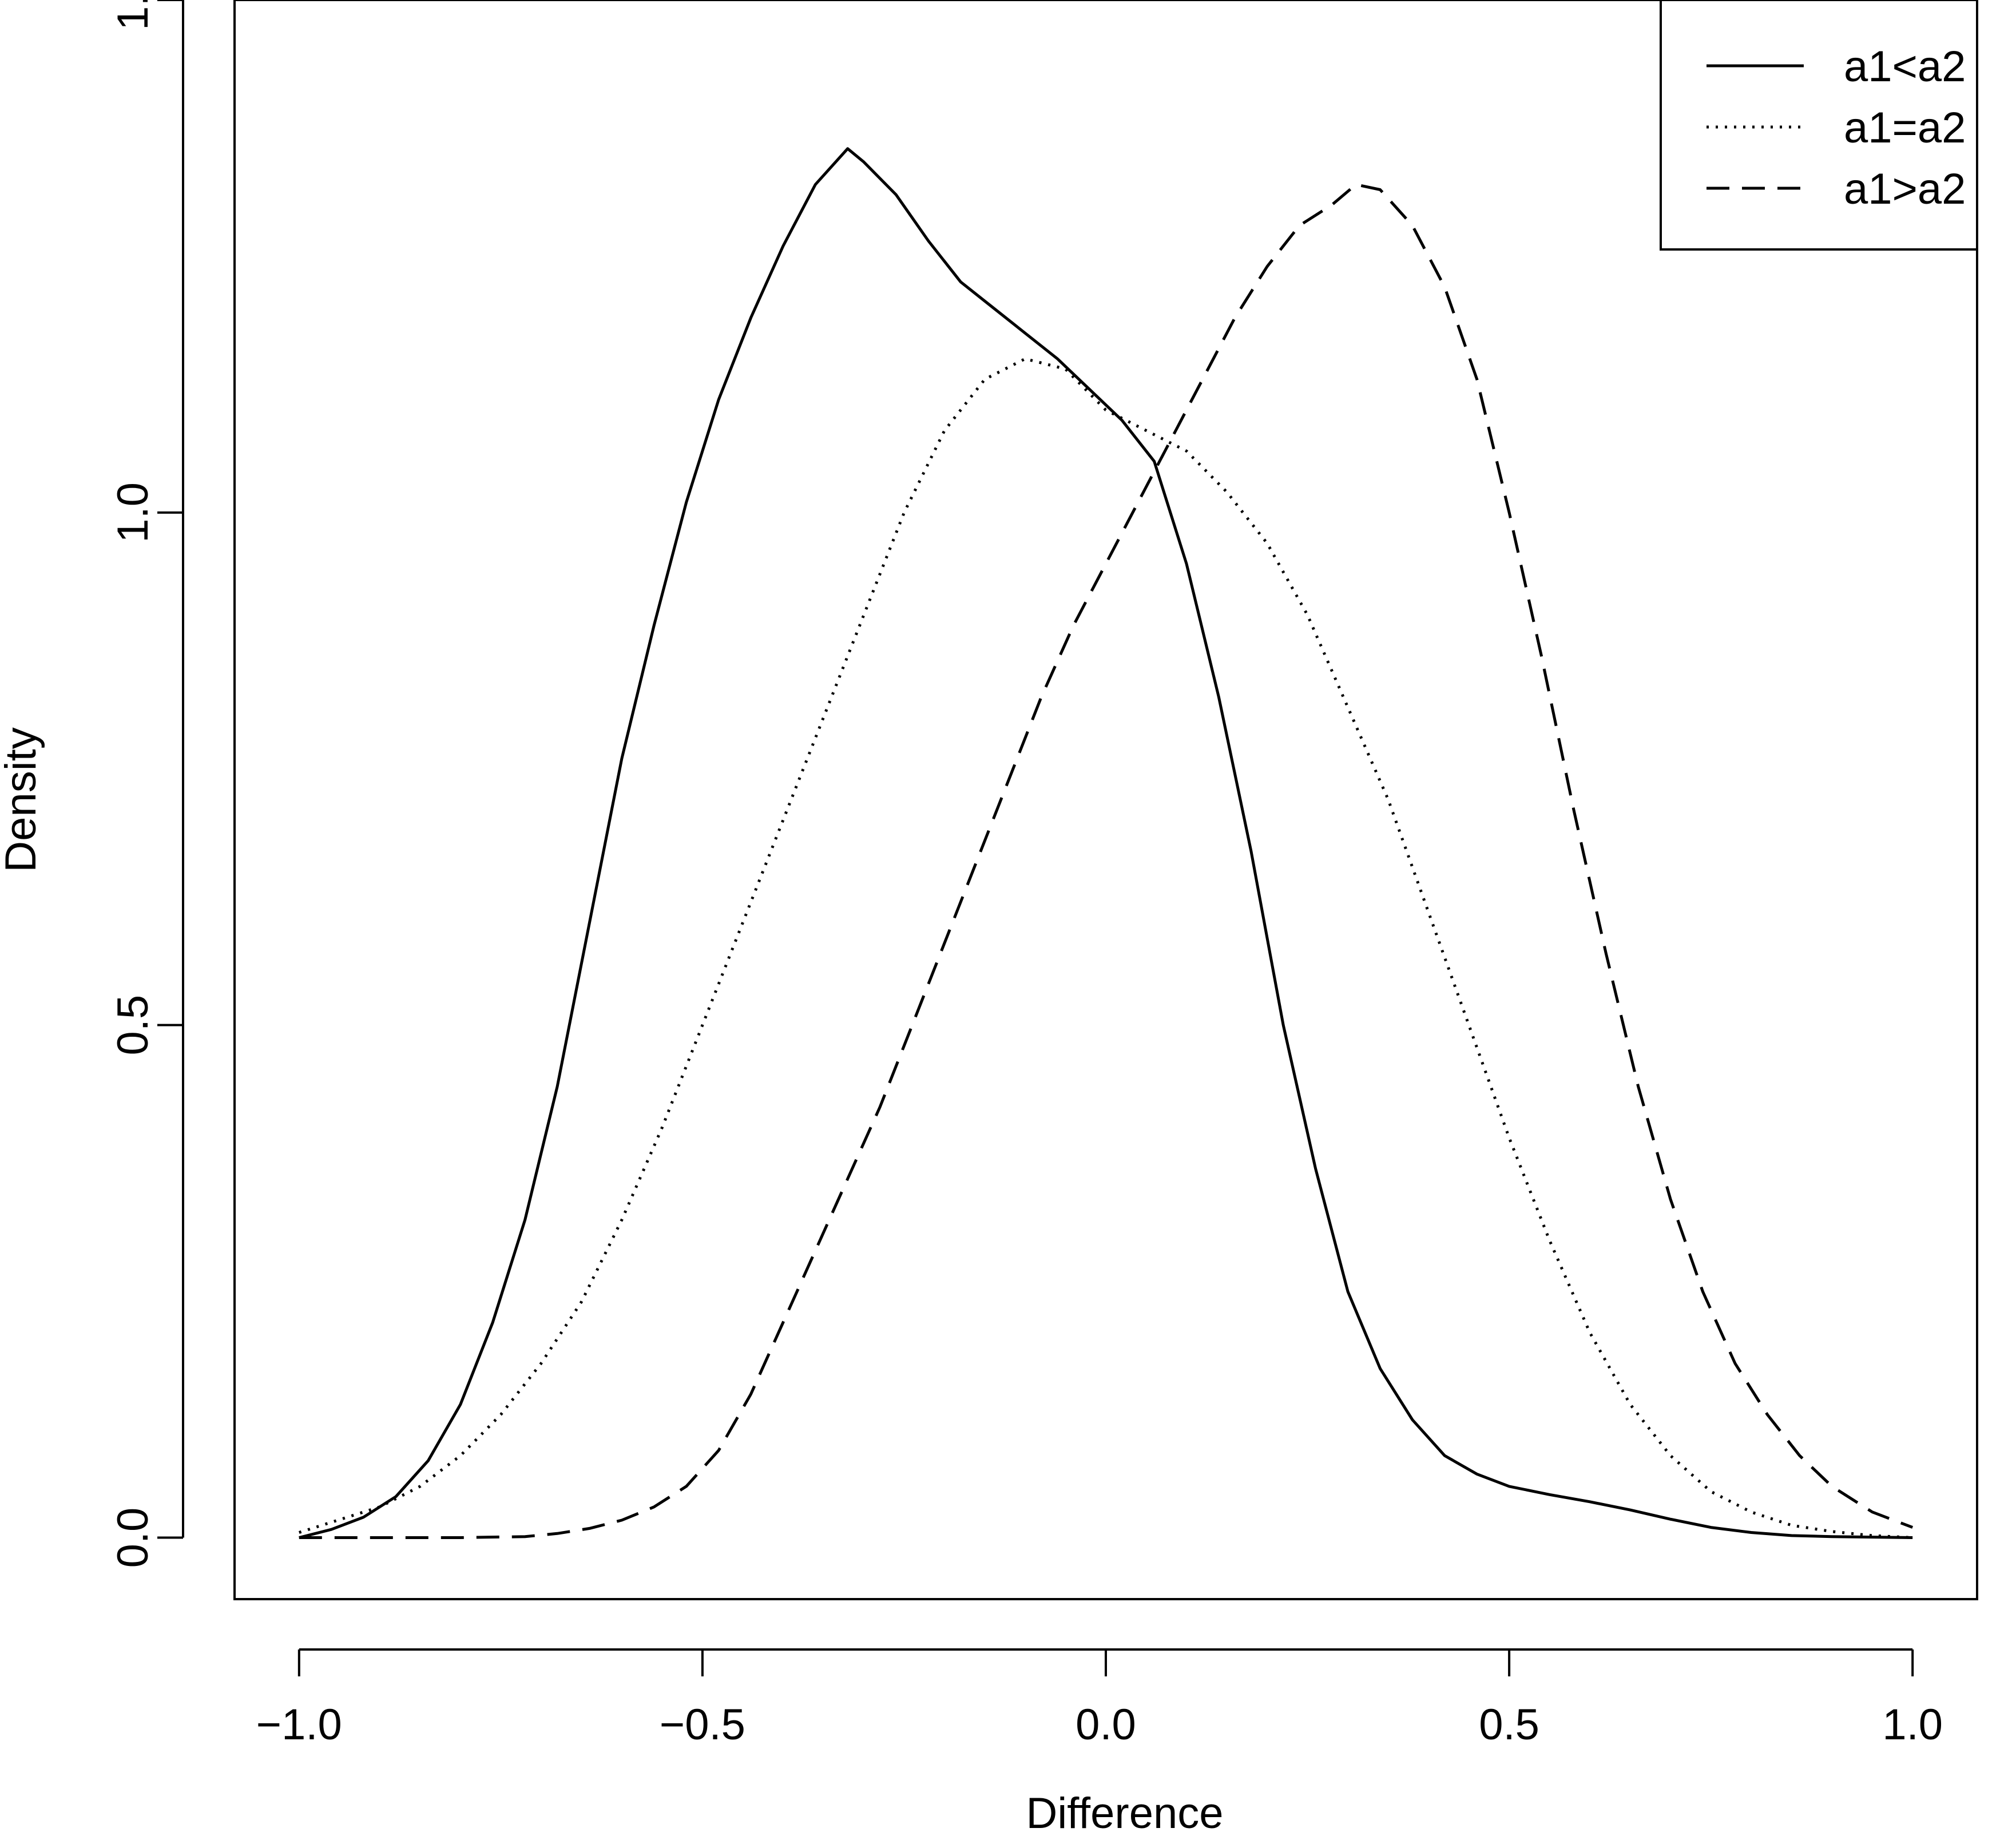 The image size is (2016, 1832). I want to click on x-axis: −1.0 −0.5 0.0 0.5 1.0, so click(1099, 1699).